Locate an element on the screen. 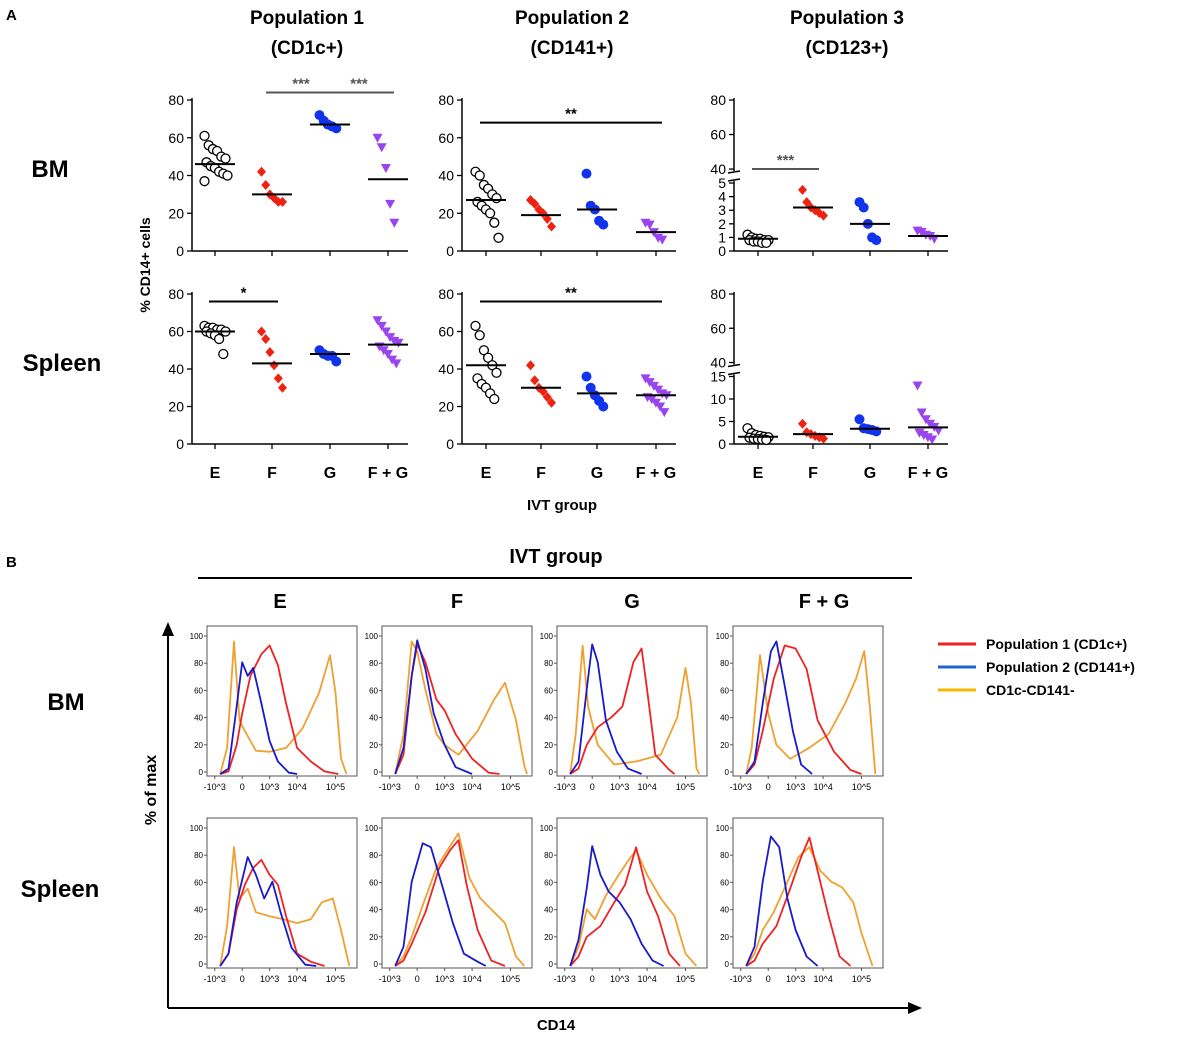 The width and height of the screenshot is (1192, 1038). panel-b-header: IVT group is located at coordinates (555, 557).